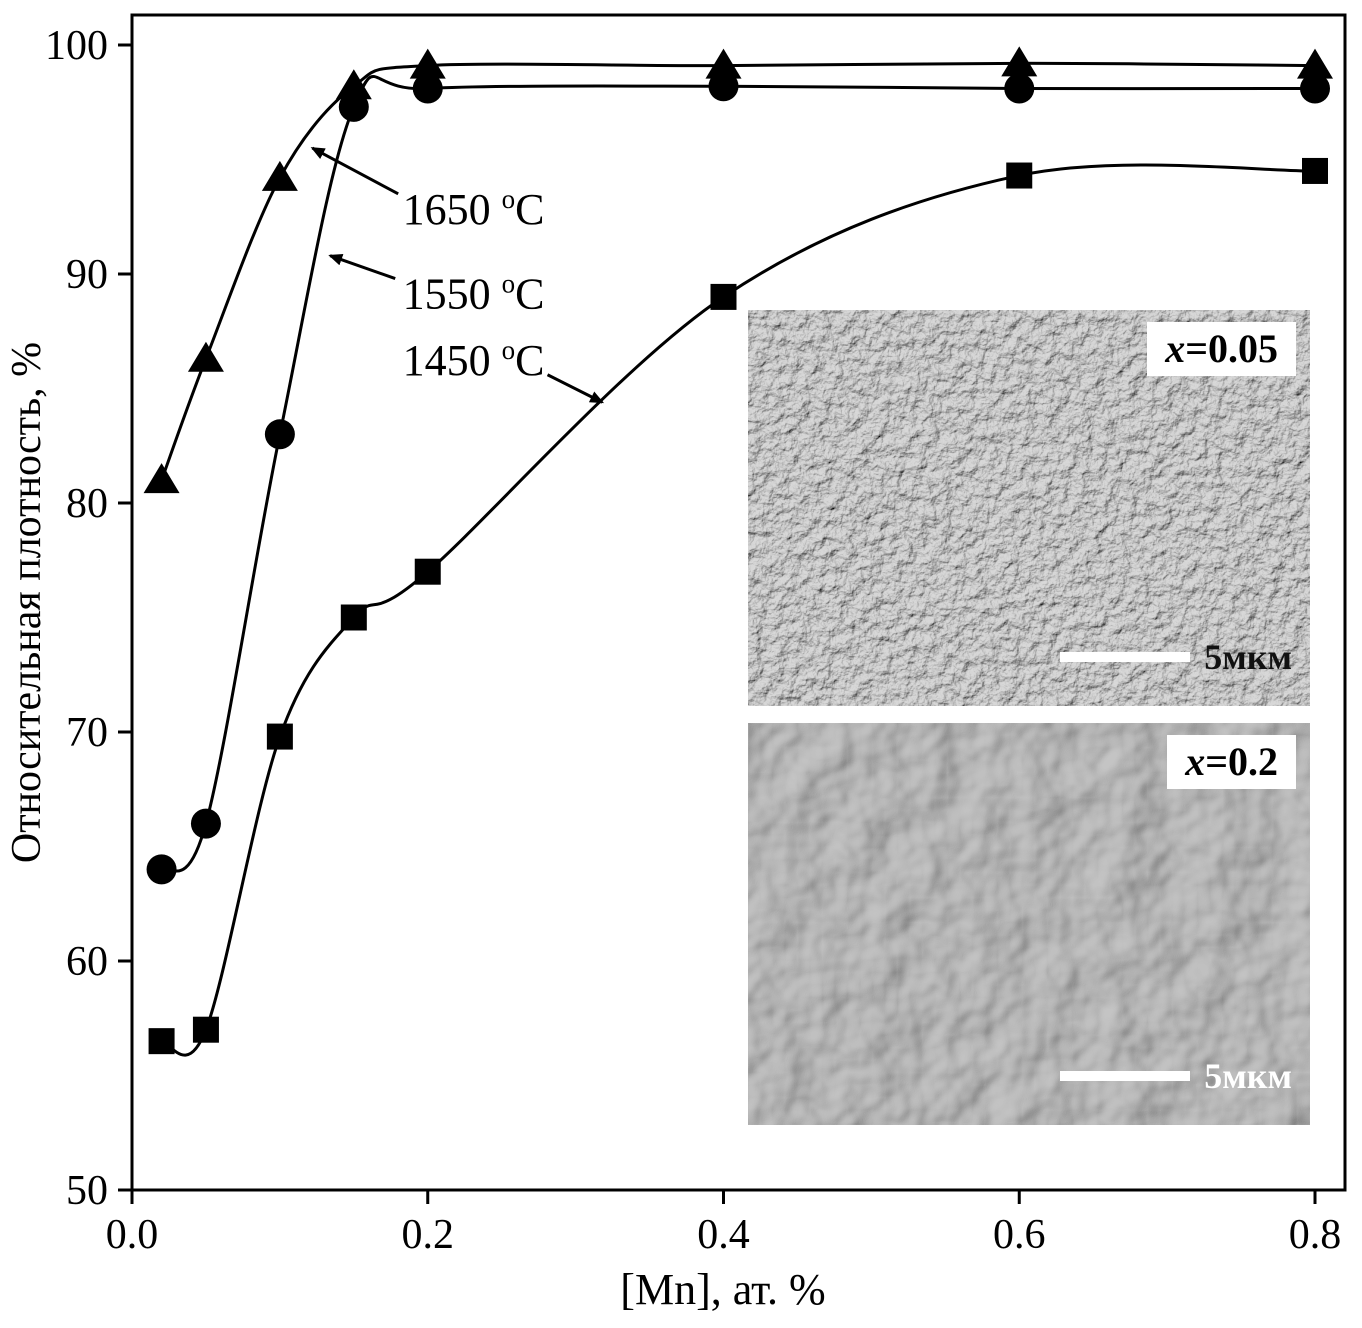  What do you see at coordinates (87, 1191) in the screenshot?
I see `y-tick-label: 50` at bounding box center [87, 1191].